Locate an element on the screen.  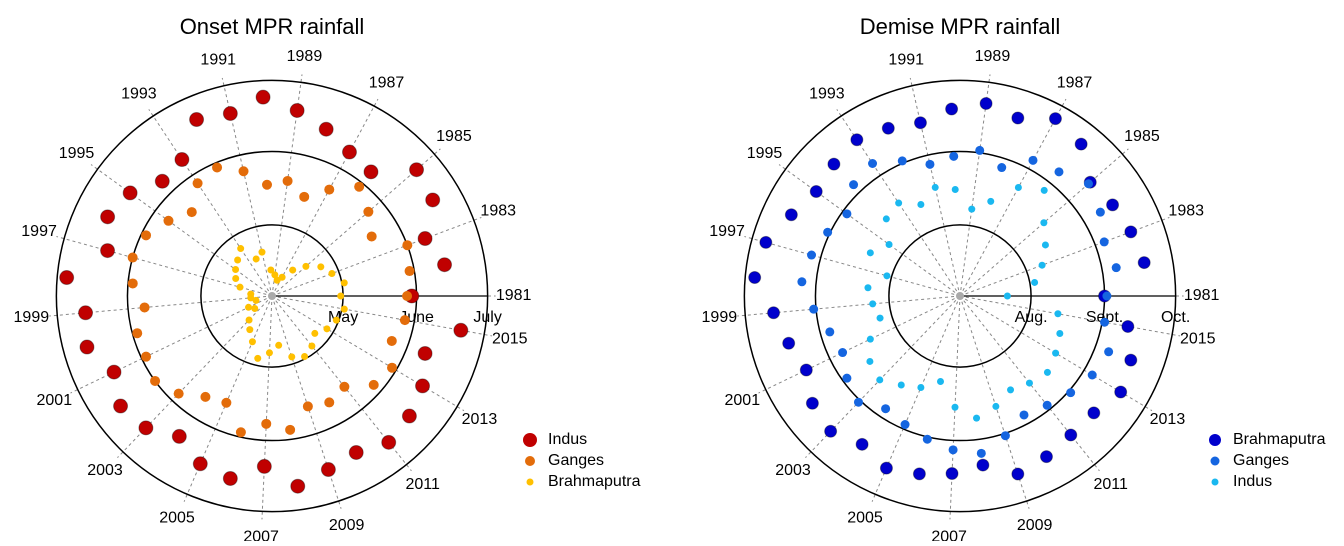
theta-tick-label: 2007 is located at coordinates (261, 535).